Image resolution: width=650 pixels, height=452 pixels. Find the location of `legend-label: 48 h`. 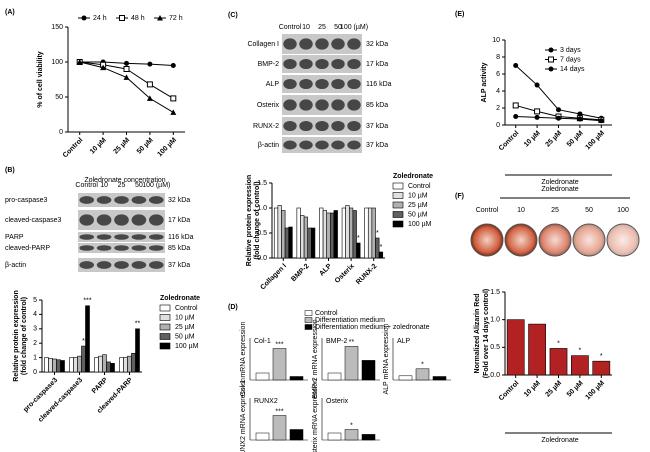

legend-label: 48 h is located at coordinates (138, 18).